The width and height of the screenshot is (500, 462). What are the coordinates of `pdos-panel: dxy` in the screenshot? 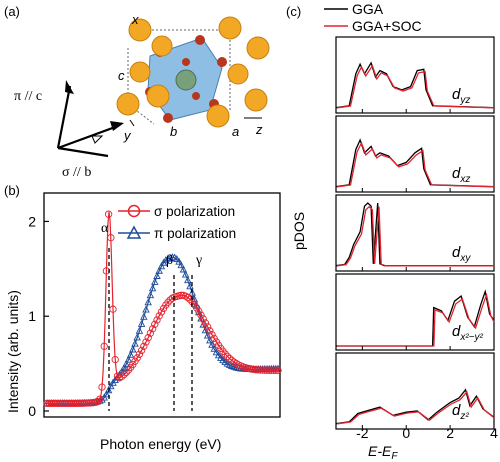 It's located at (415, 233).